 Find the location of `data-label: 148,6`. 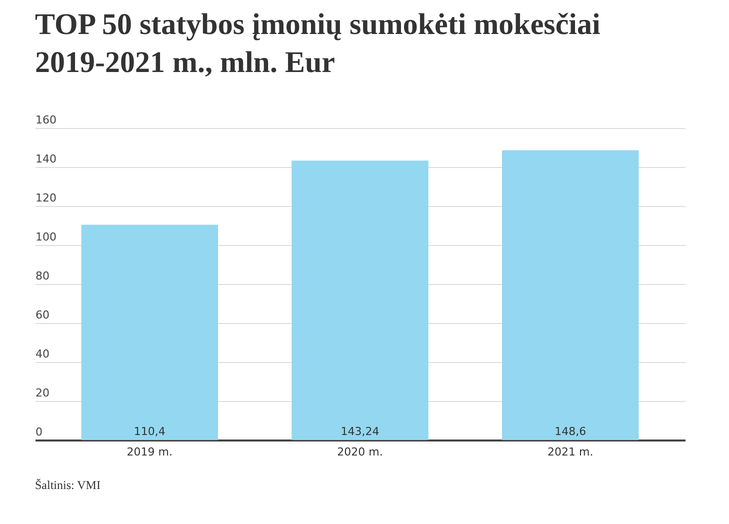

data-label: 148,6 is located at coordinates (570, 431).